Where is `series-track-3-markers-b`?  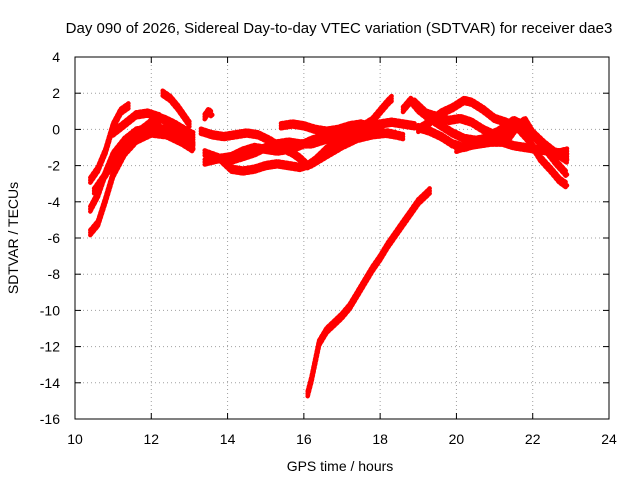
series-track-3-markers-b is located at coordinates (109, 140).